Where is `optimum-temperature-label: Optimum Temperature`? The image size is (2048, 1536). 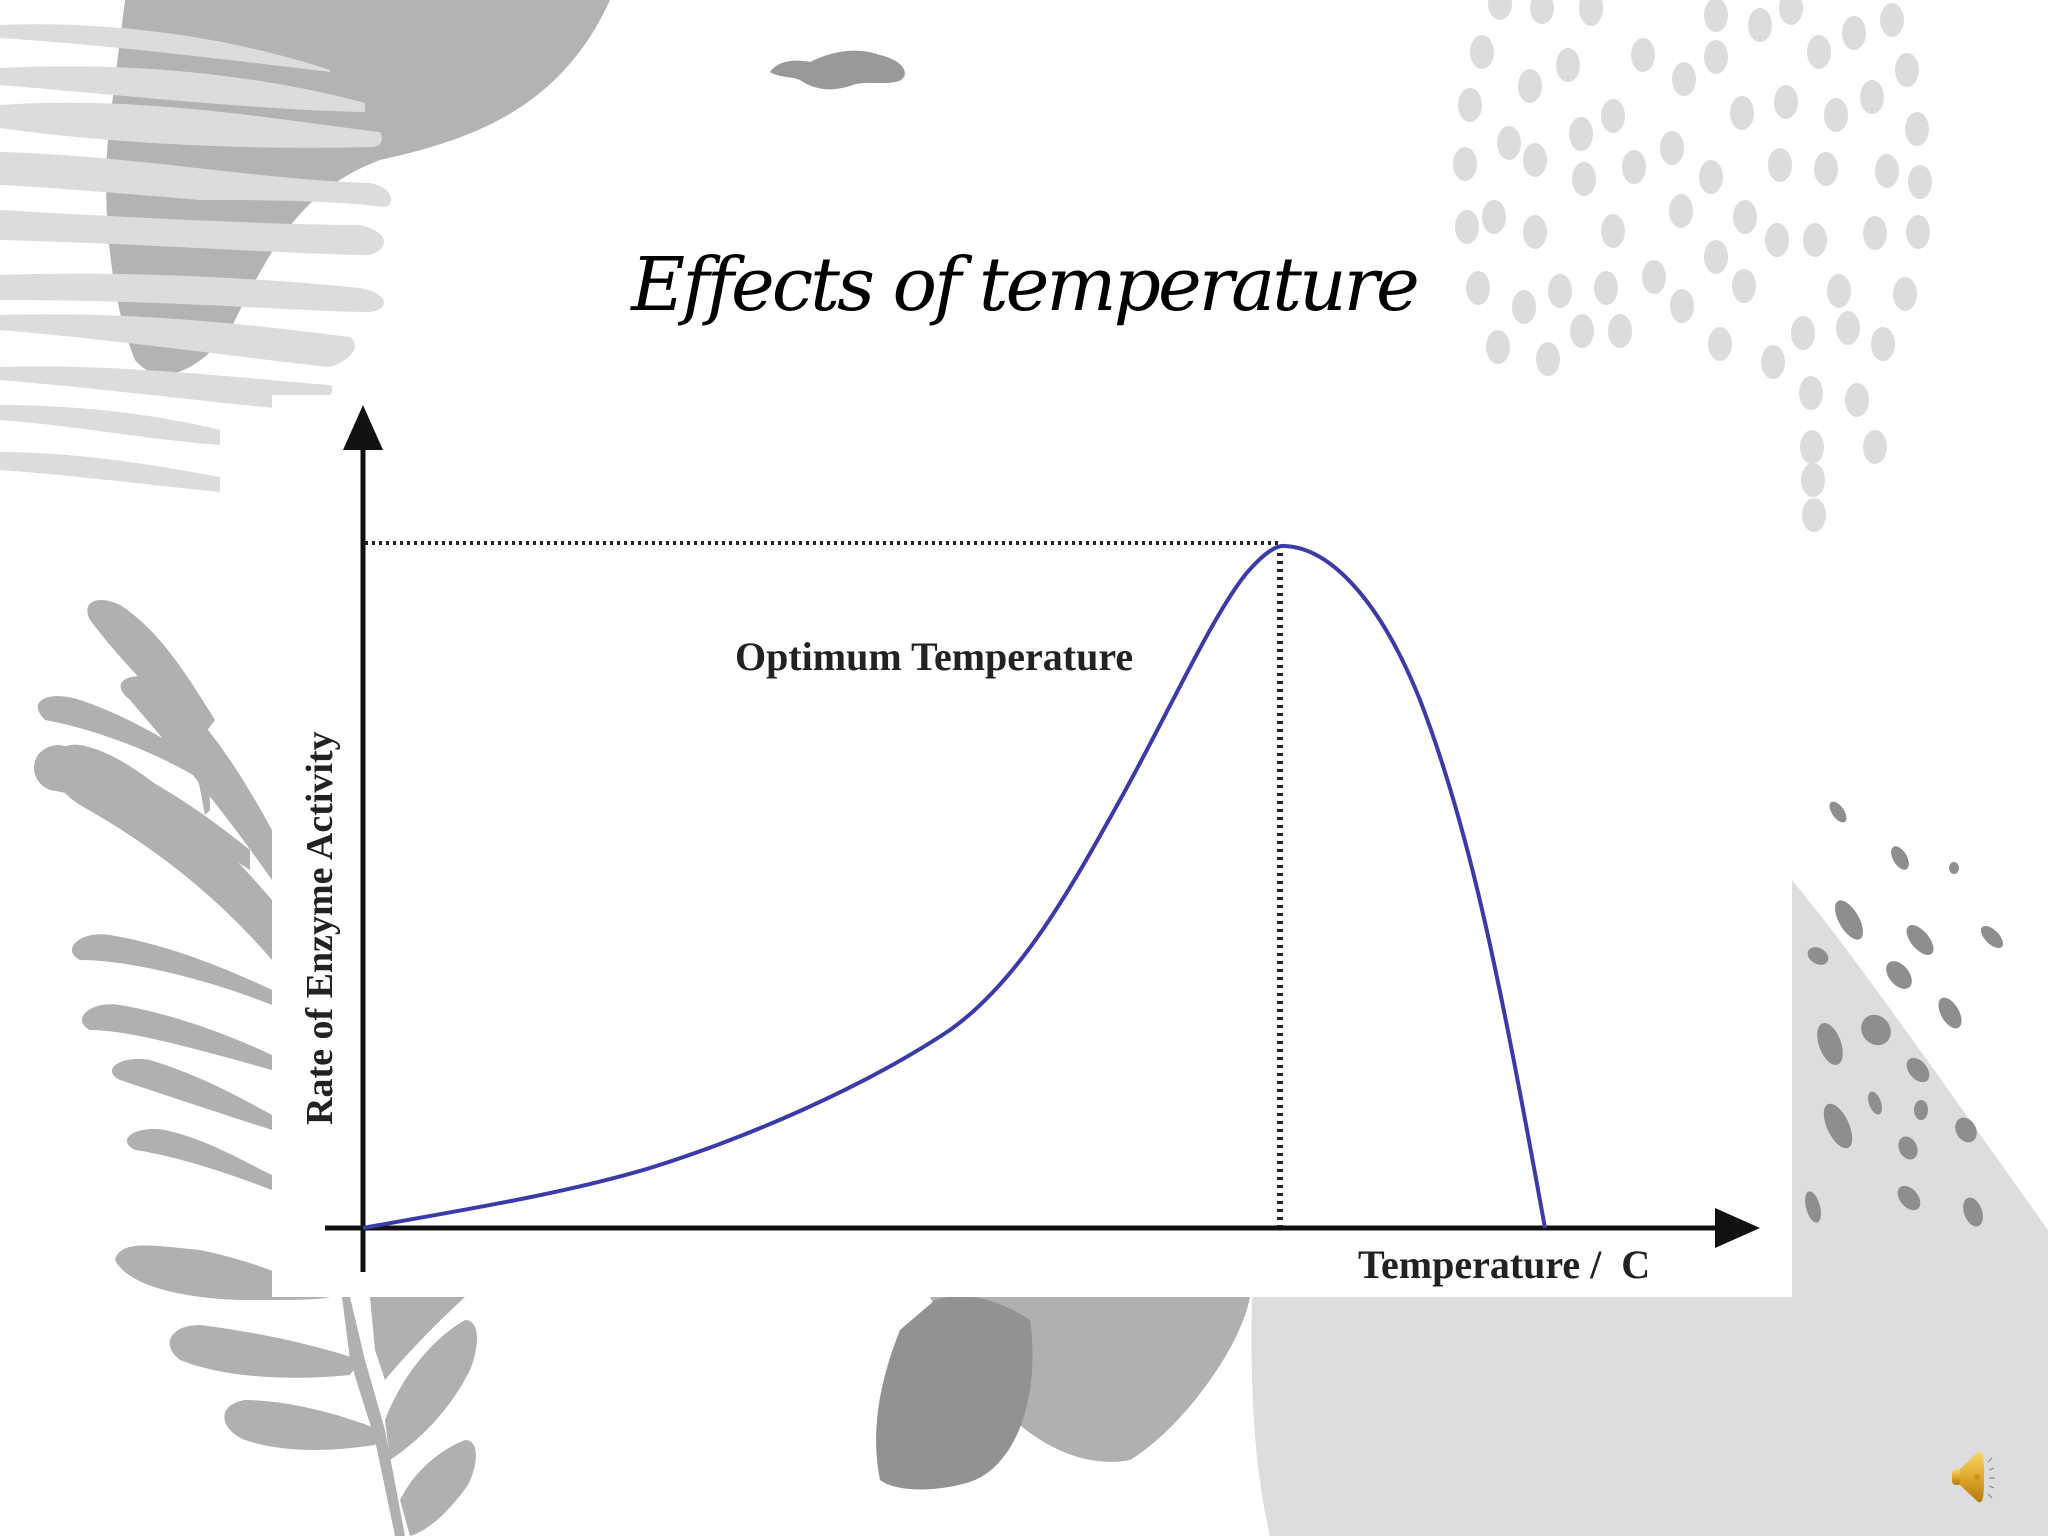 optimum-temperature-label: Optimum Temperature is located at coordinates (934, 656).